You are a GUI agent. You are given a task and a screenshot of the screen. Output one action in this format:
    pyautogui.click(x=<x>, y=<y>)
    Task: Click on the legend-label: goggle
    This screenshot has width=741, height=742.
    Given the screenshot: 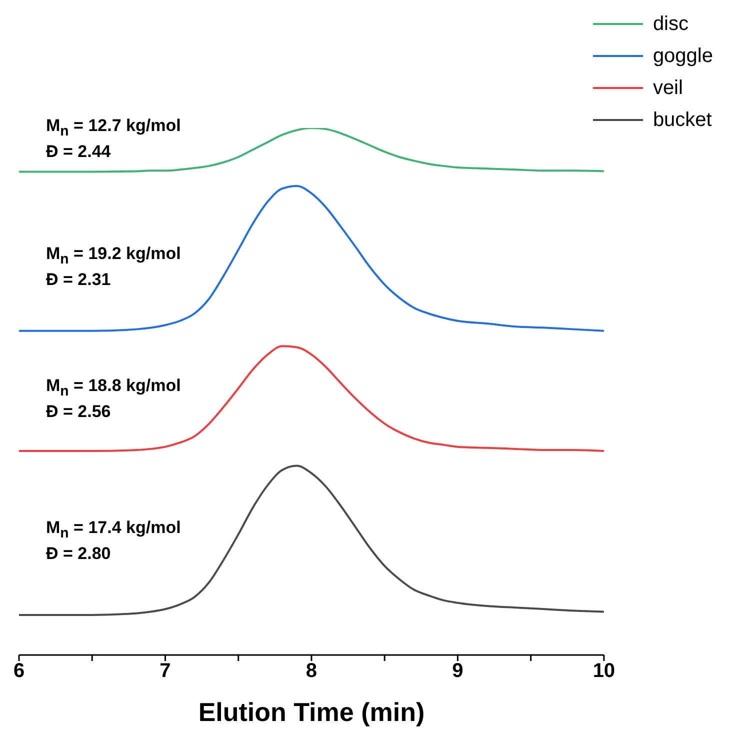 What is the action you would take?
    pyautogui.click(x=682, y=56)
    